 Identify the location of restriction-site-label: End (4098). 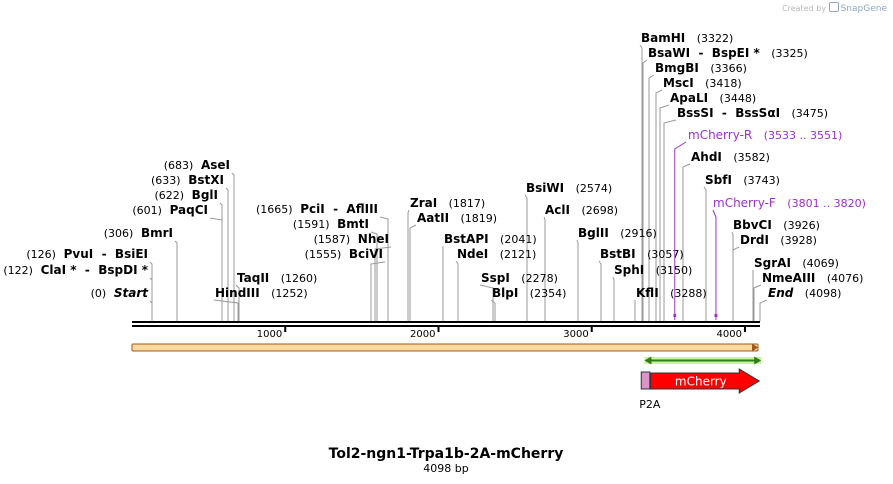
(804, 293).